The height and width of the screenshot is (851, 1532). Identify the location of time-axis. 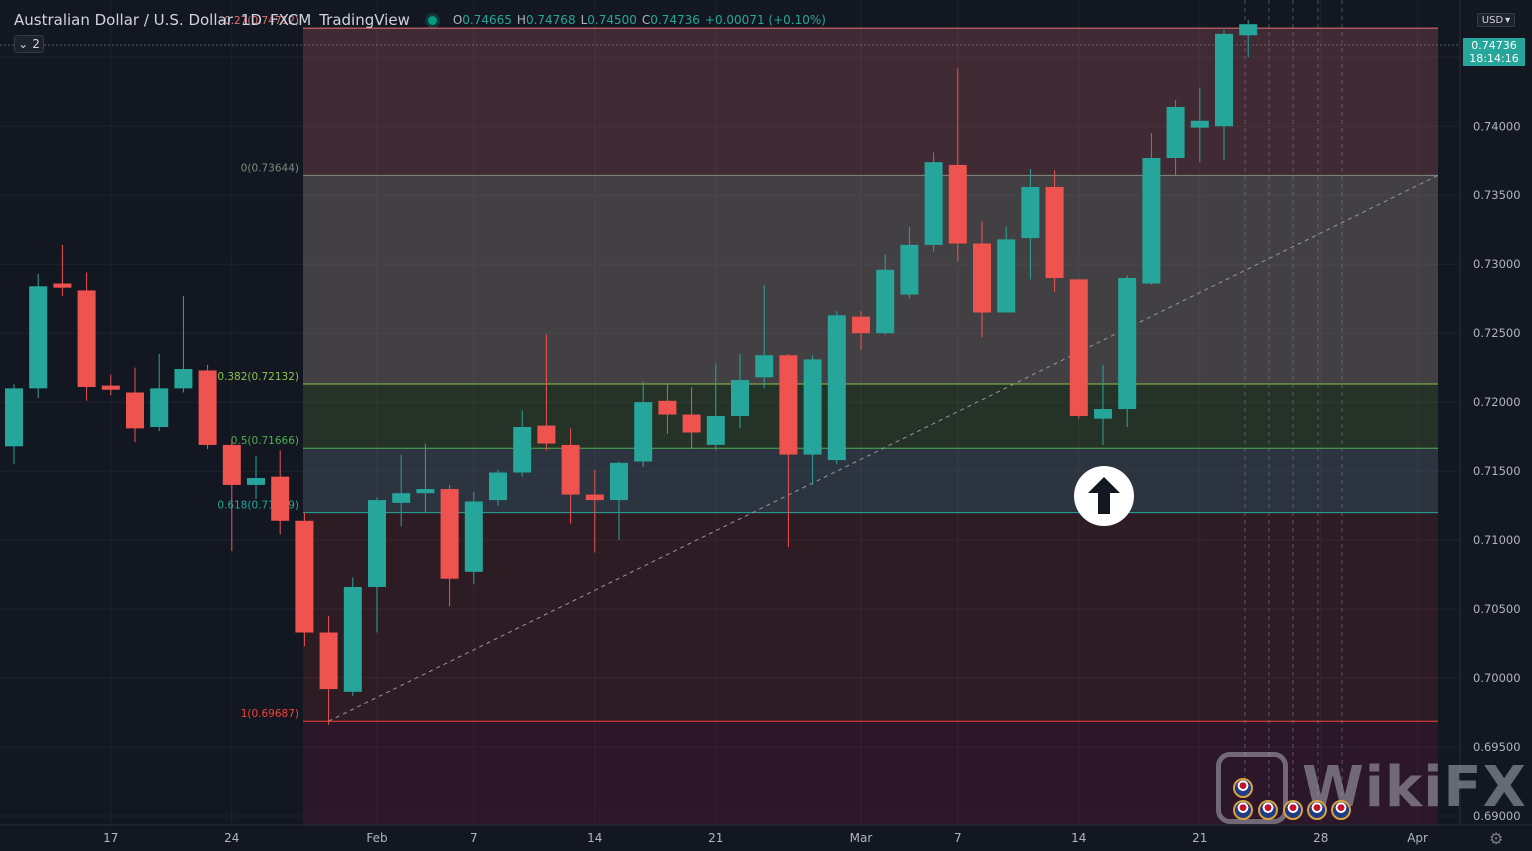
(766, 838).